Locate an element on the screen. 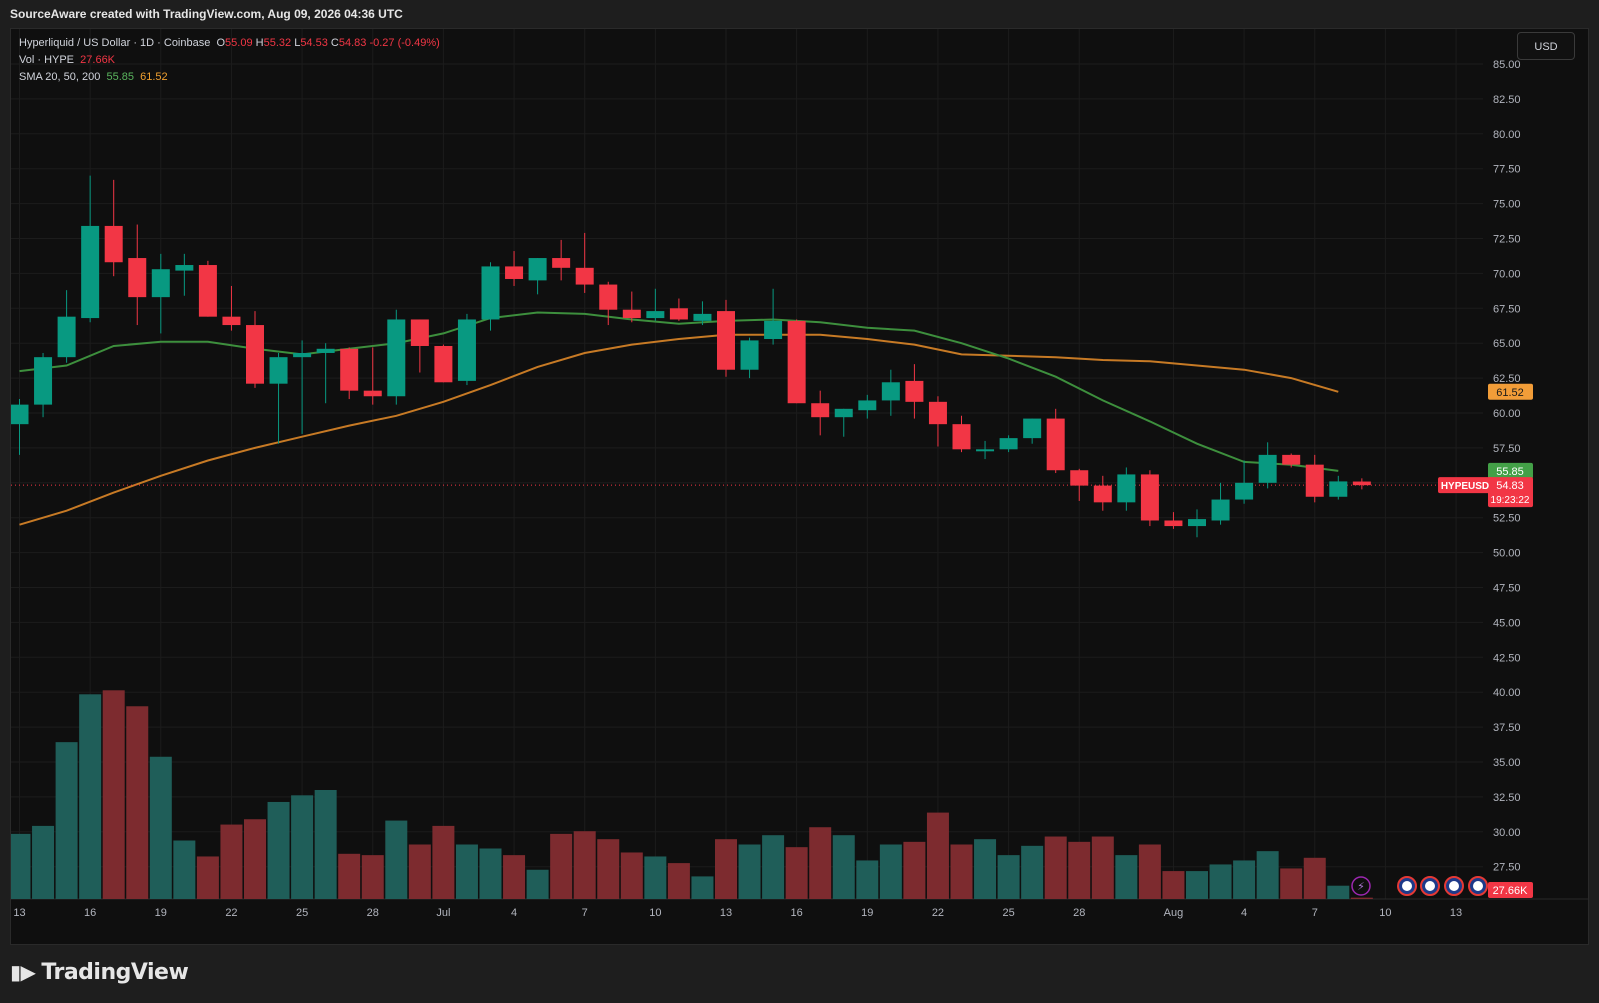 The image size is (1599, 1003). countdown-badge: 19:23:22 is located at coordinates (1510, 500).